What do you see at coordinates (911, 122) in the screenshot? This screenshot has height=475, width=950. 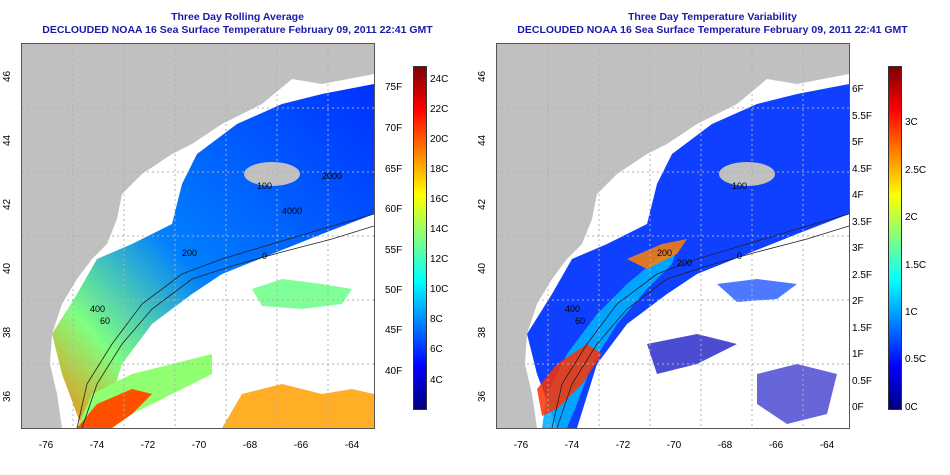 I see `colorbar-c-label: 3C` at bounding box center [911, 122].